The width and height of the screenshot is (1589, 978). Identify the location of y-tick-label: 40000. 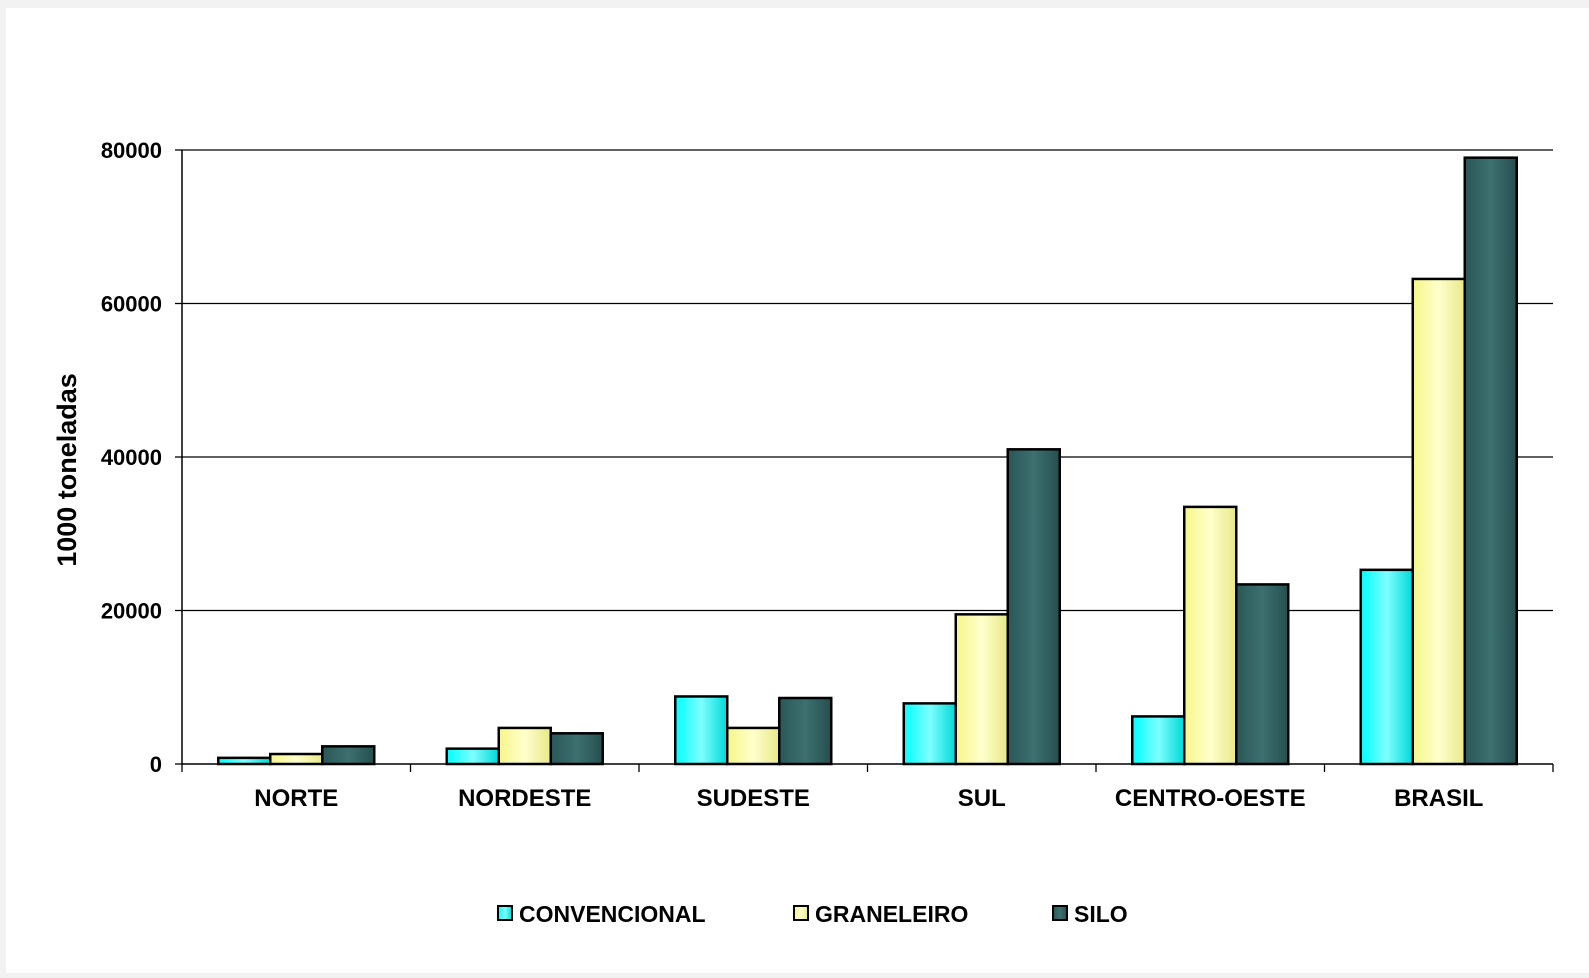
(131, 457).